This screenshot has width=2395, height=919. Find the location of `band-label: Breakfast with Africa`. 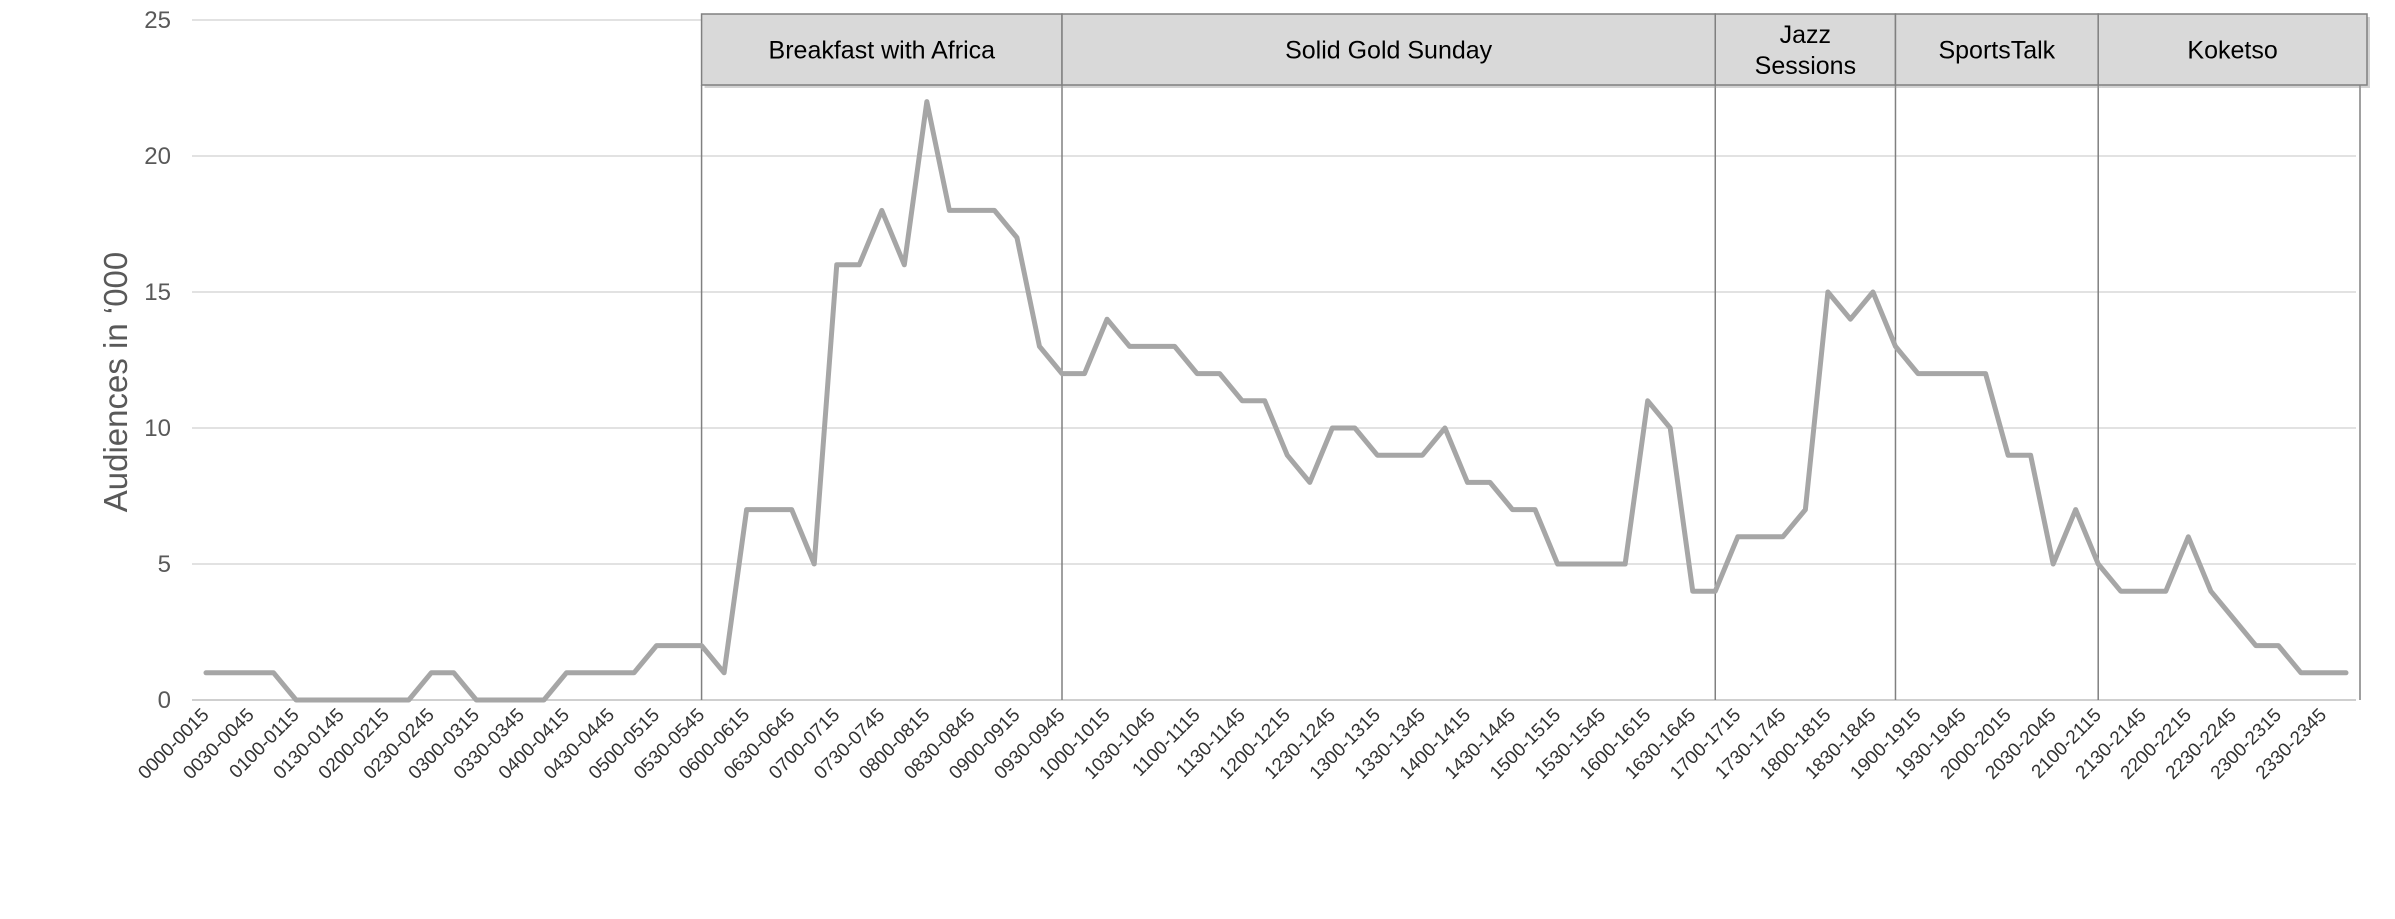

band-label: Breakfast with Africa is located at coordinates (882, 51).